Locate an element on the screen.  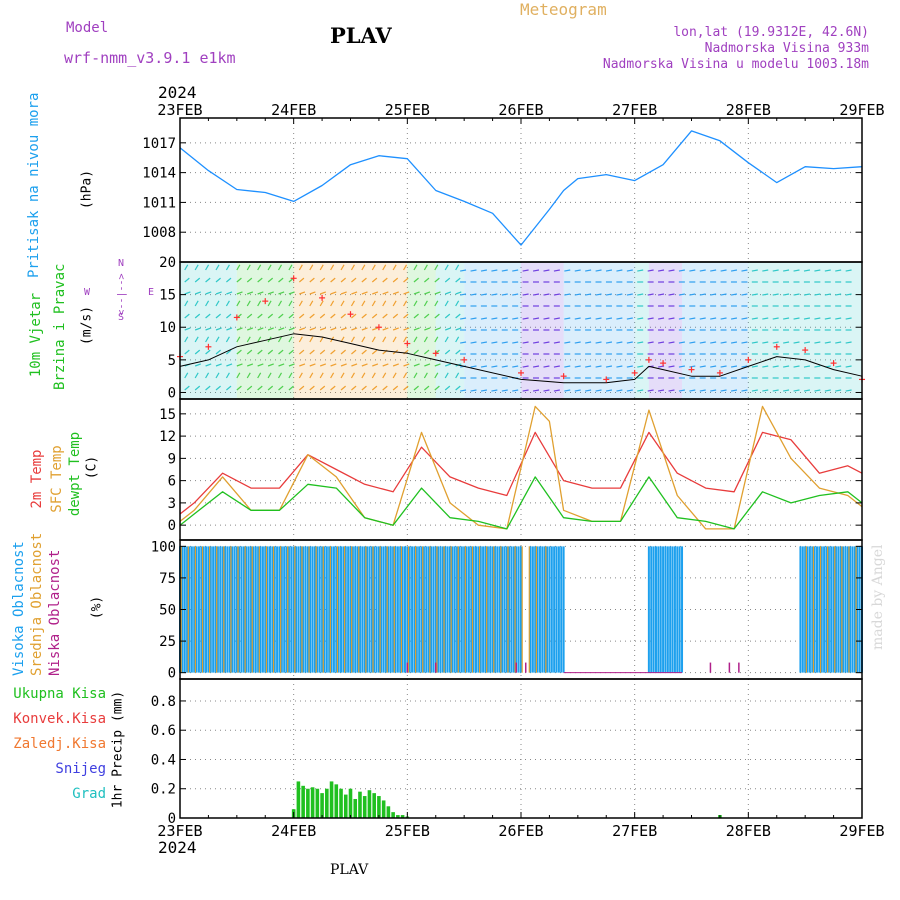
ytick-label: 25 is located at coordinates (167, 642).